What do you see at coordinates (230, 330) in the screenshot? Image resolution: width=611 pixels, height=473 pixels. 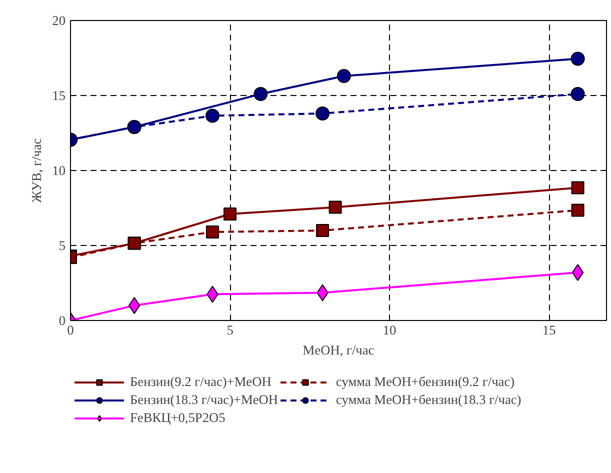 I see `x-tick-label: 5` at bounding box center [230, 330].